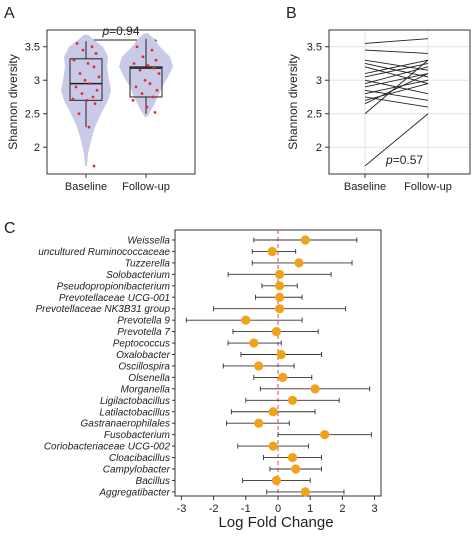 This screenshot has width=474, height=536. What do you see at coordinates (102, 309) in the screenshot?
I see `taxon-label: Prevotellaceae NK3B31 group` at bounding box center [102, 309].